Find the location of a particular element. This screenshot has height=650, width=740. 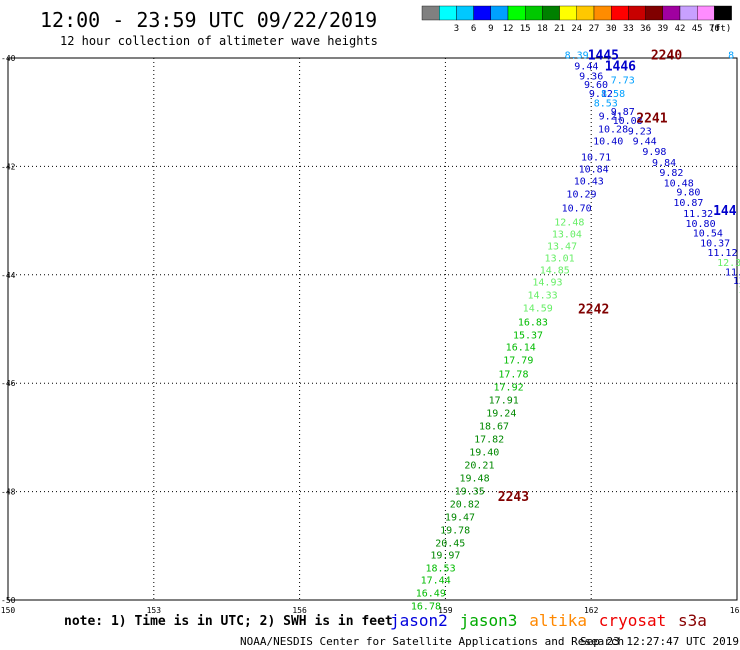

wave-height-point: 9.60 is located at coordinates (596, 85).